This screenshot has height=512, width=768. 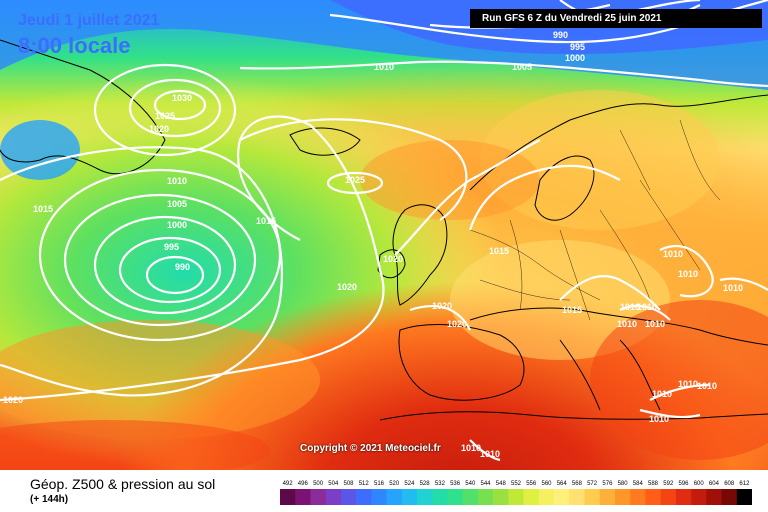 What do you see at coordinates (577, 484) in the screenshot?
I see `scale-tick-label: 568` at bounding box center [577, 484].